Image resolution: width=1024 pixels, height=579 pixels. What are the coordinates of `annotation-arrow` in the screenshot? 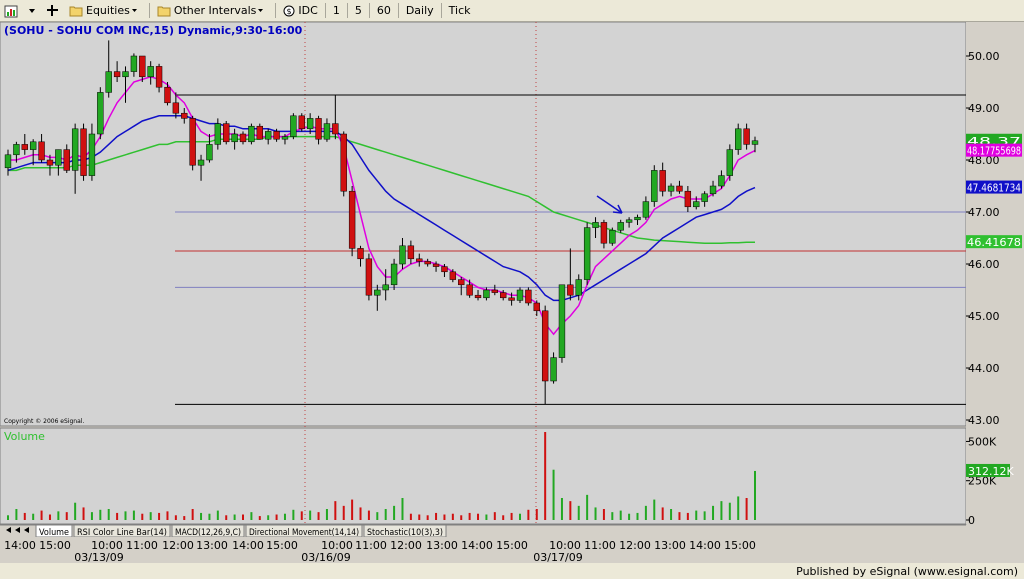 It's located at (609, 204).